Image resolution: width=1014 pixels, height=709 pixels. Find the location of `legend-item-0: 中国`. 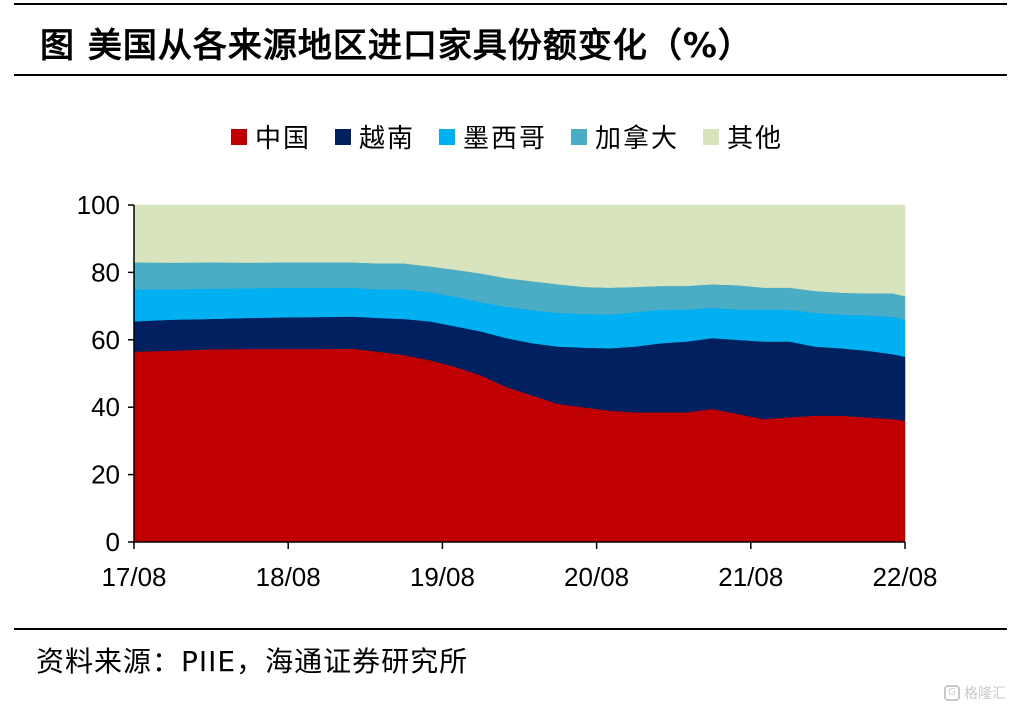

legend-item-0: 中国 is located at coordinates (270, 136).